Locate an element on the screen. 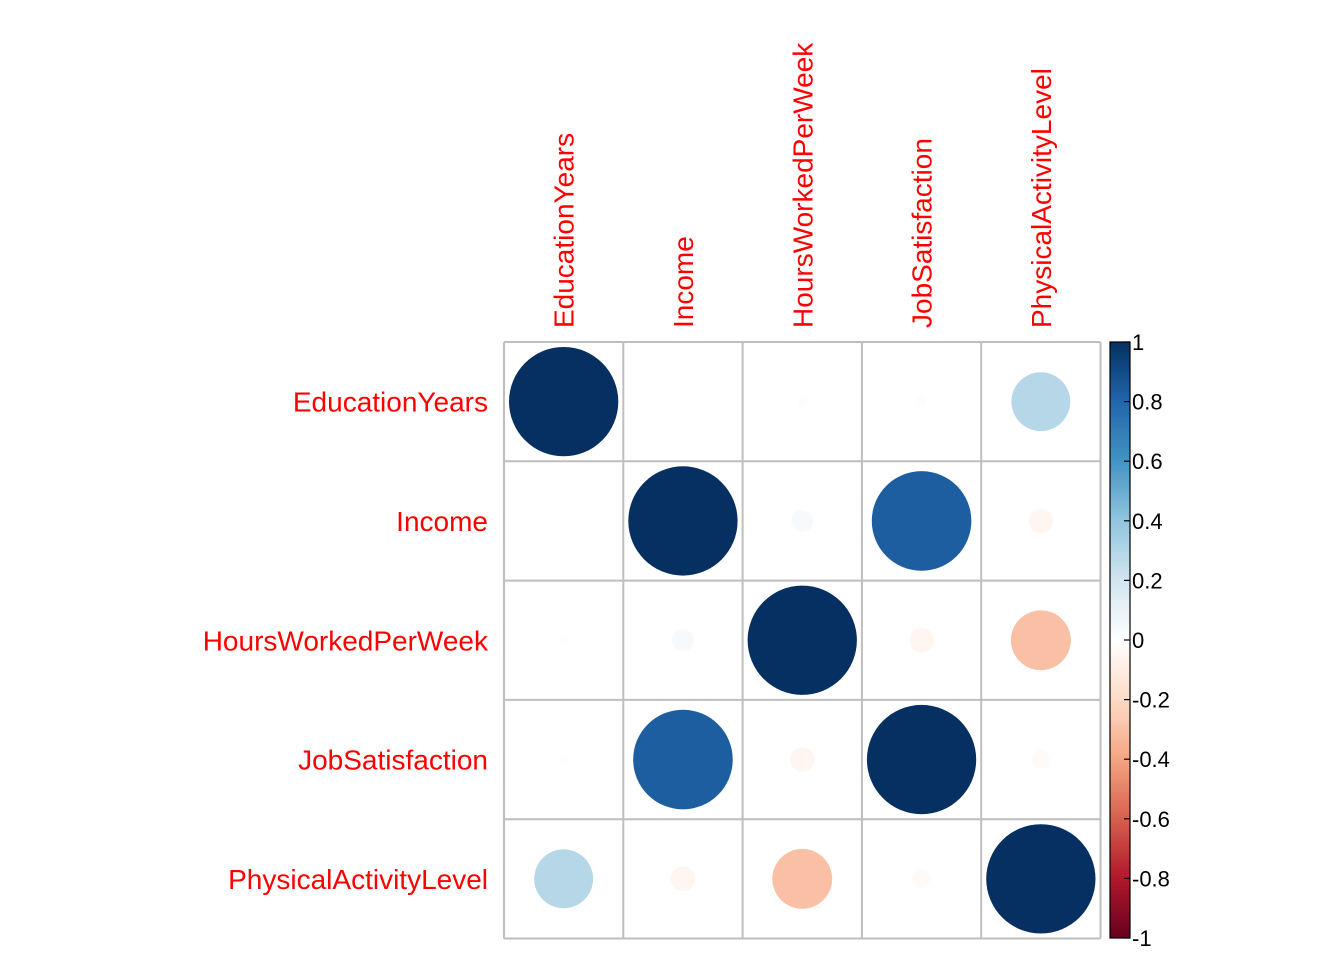 This screenshot has height=960, width=1344. corr-circle-education-years-job-satisfaction is located at coordinates (922, 402).